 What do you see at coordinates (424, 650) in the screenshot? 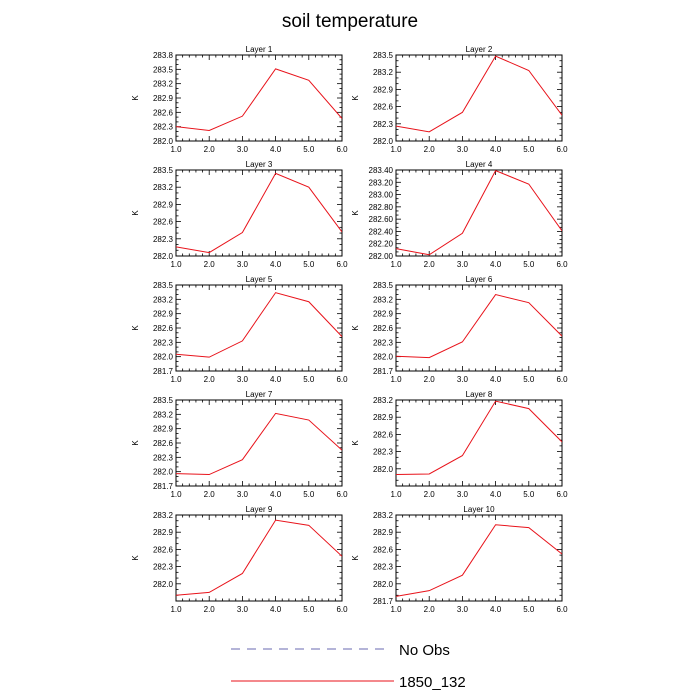
I see `legend-label-no-obs: No Obs` at bounding box center [424, 650].